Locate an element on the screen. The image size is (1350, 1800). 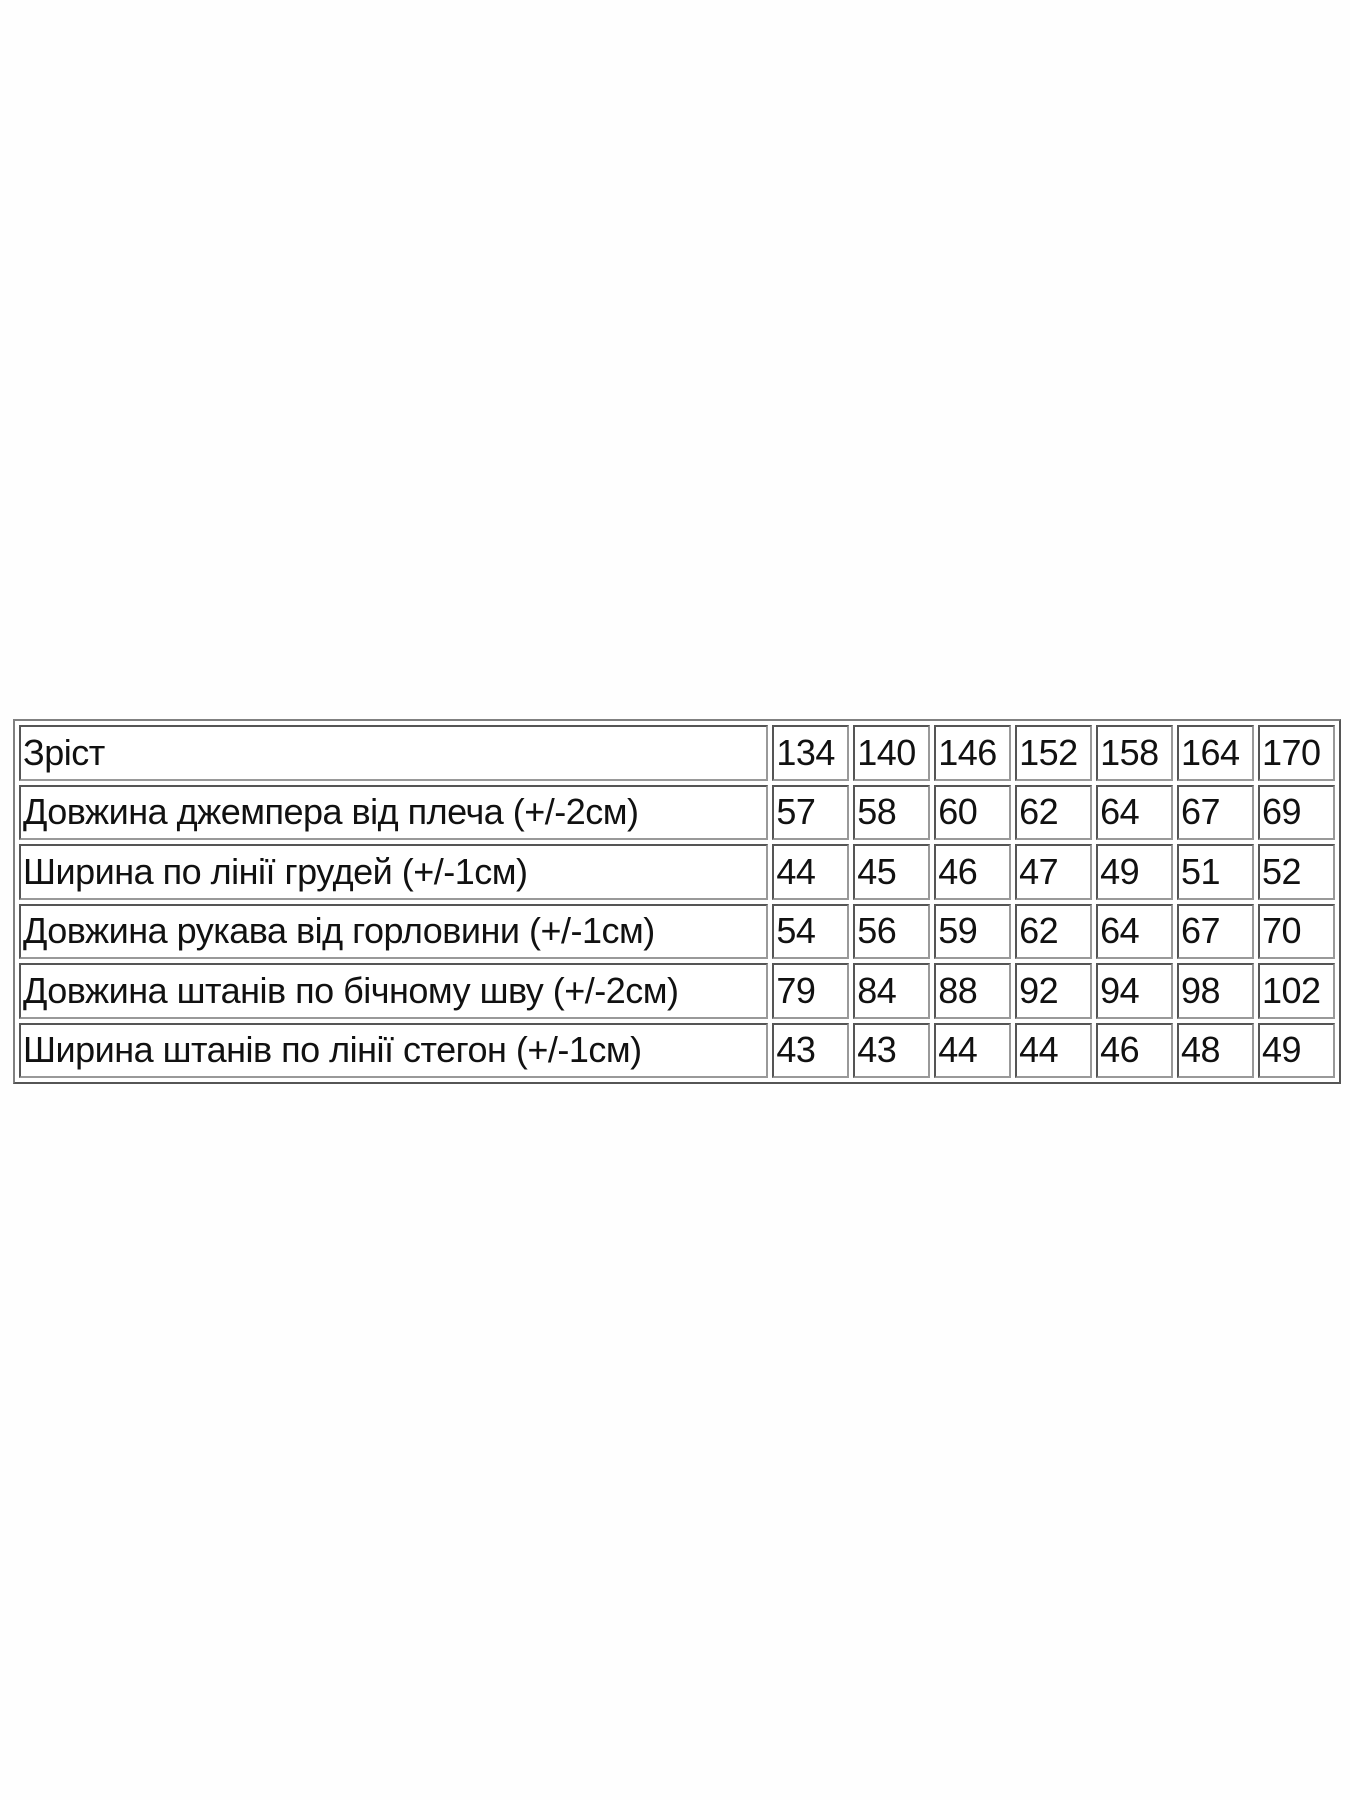
height-value-cell: 158 is located at coordinates (1135, 753).